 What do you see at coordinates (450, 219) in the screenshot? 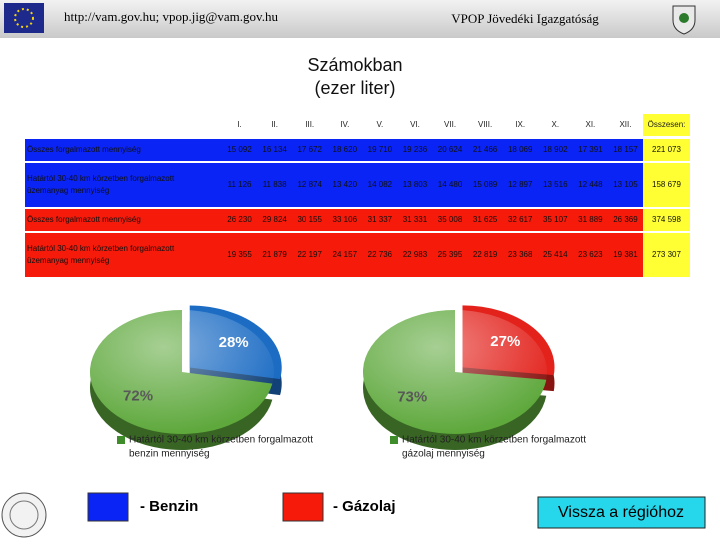
I see `table-cell: 35 008` at bounding box center [450, 219].